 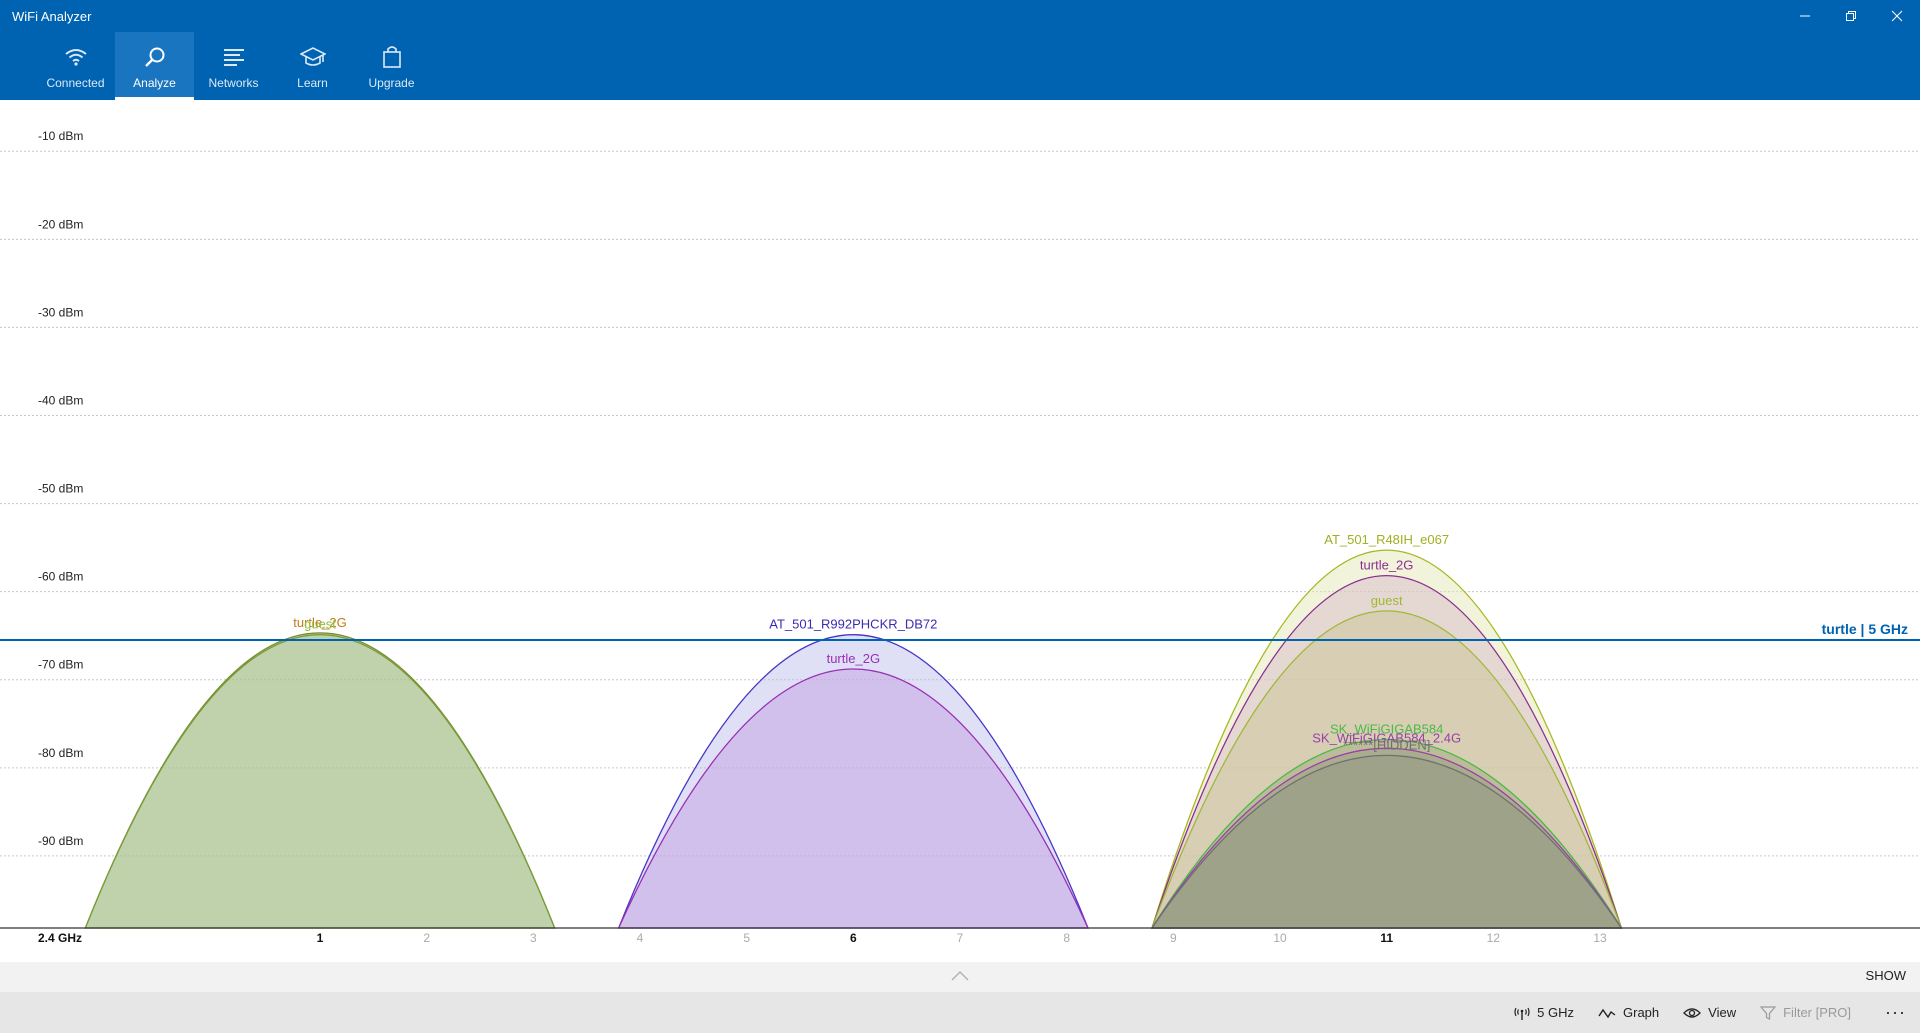 I want to click on graph-button: Graph, so click(x=1628, y=1012).